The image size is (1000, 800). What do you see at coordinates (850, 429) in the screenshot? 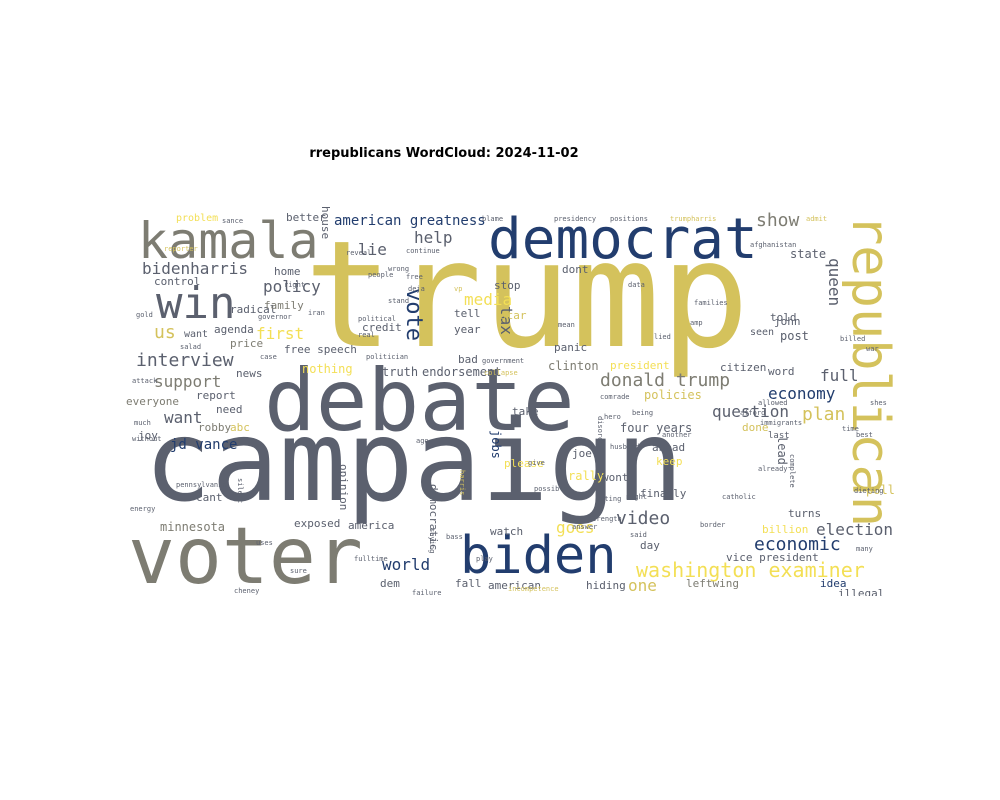
I see `word-time: time` at bounding box center [850, 429].